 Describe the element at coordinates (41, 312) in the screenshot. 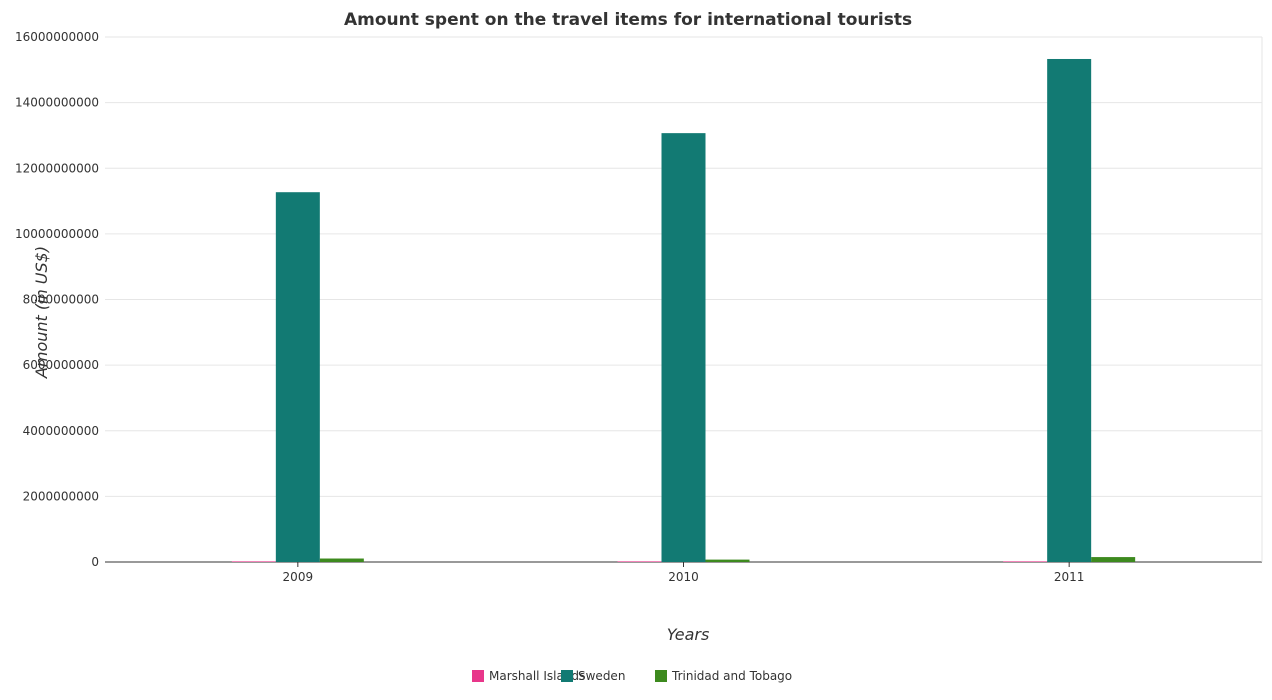

I see `y-axis-label: Amount (in US$)` at that location.